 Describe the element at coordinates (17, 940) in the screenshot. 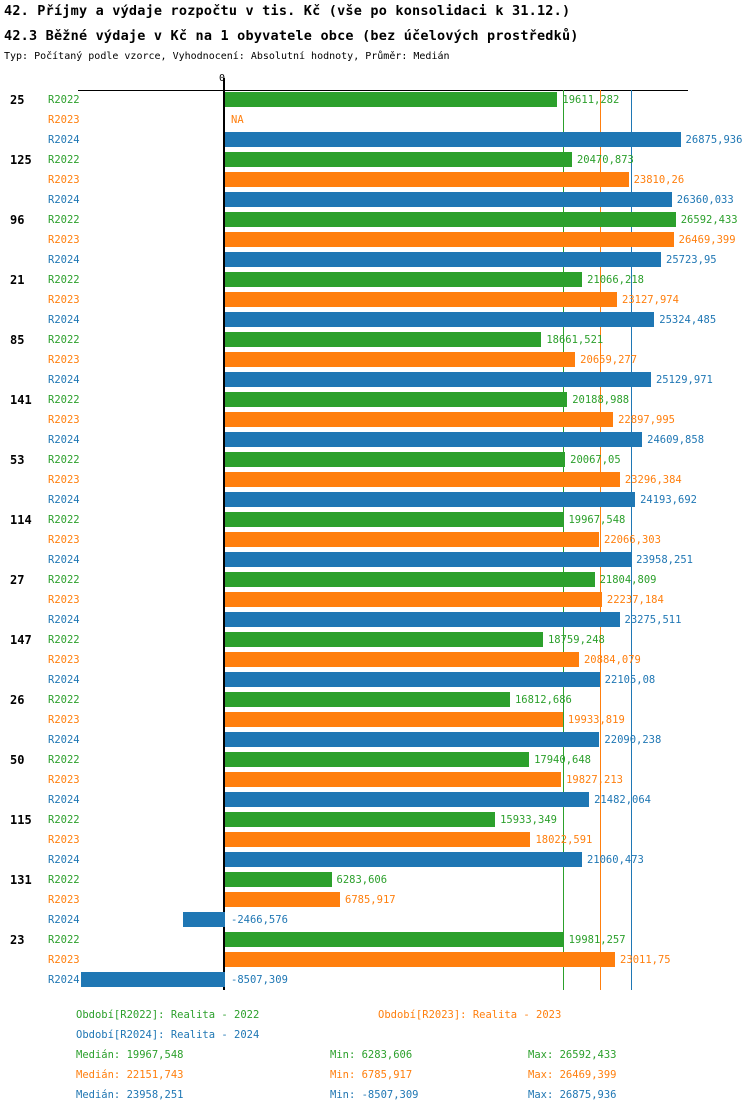

I see `category-label: 23` at that location.